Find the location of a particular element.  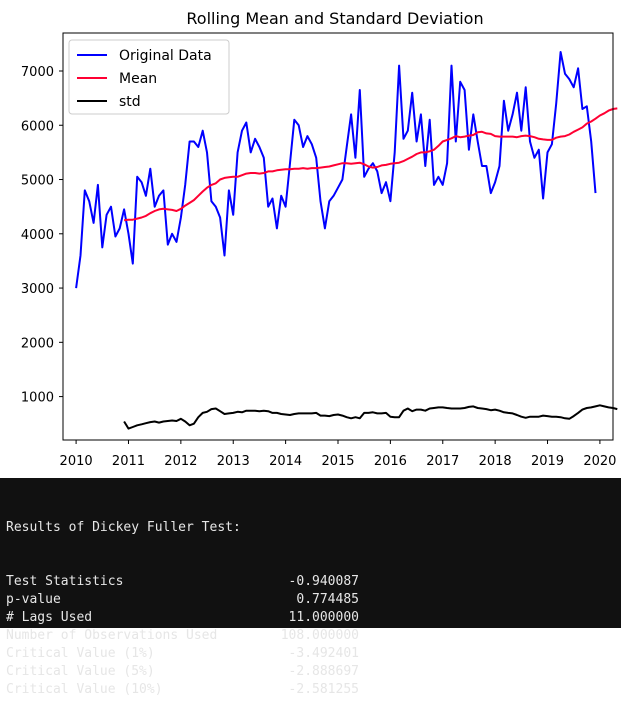

stat-row: Critical Value (1%) -3.492401 is located at coordinates (313, 654).